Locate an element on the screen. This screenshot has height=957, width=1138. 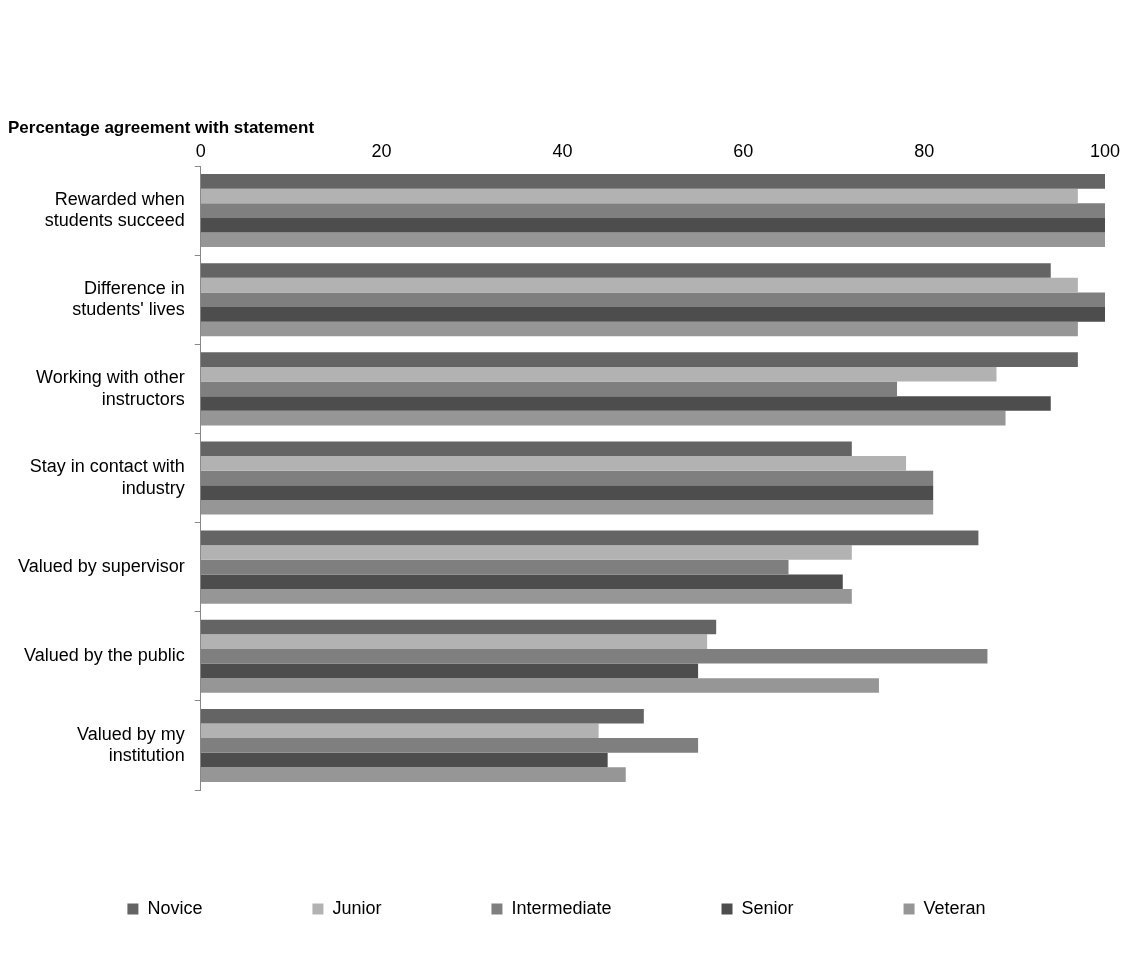
legend-label: Junior is located at coordinates (357, 907).